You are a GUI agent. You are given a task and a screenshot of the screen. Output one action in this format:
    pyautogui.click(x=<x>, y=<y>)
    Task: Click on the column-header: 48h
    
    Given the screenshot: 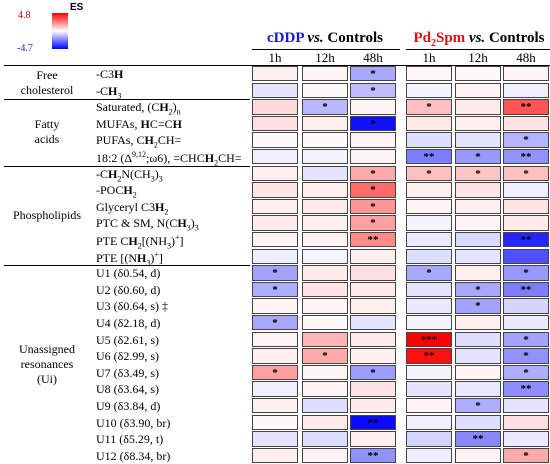 What is the action you would take?
    pyautogui.click(x=373, y=57)
    